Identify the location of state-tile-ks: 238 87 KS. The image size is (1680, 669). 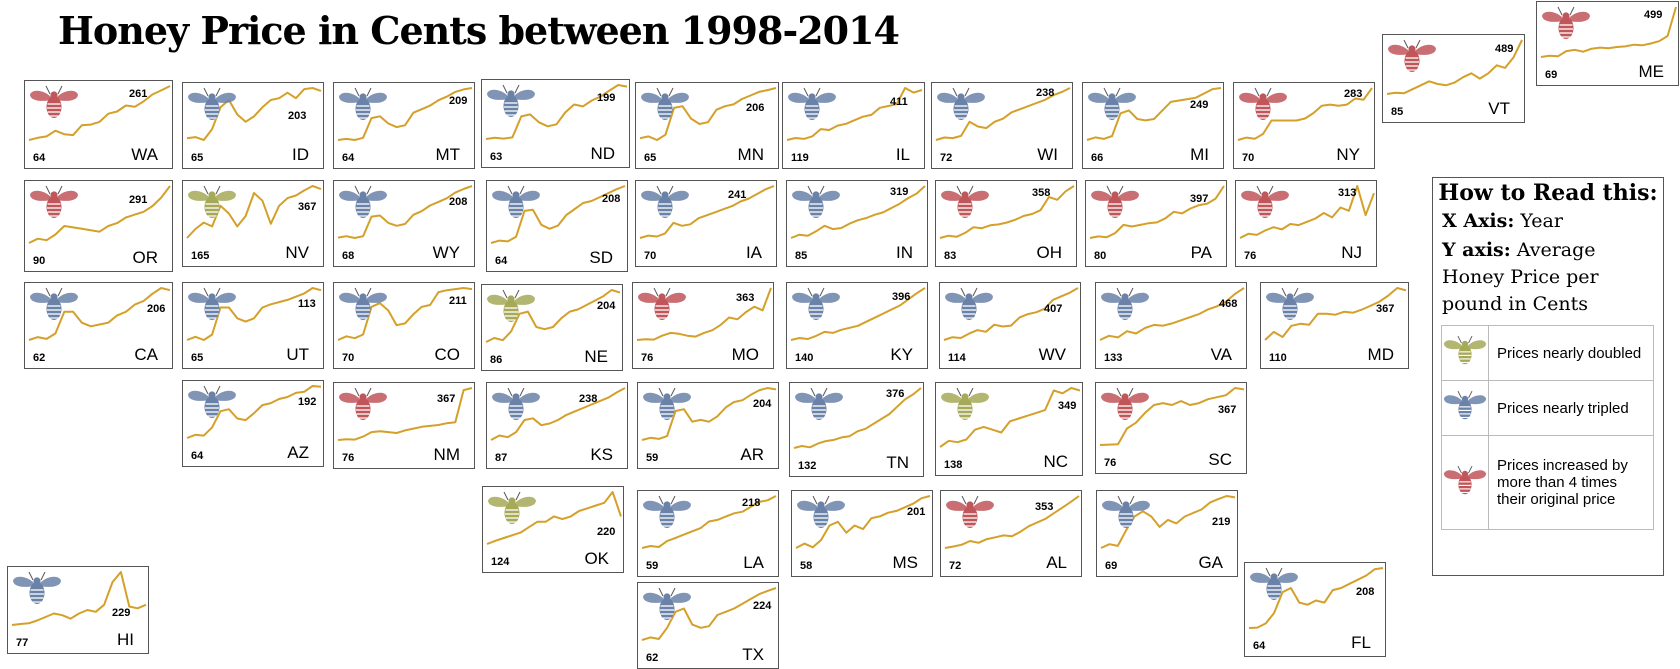
(557, 425).